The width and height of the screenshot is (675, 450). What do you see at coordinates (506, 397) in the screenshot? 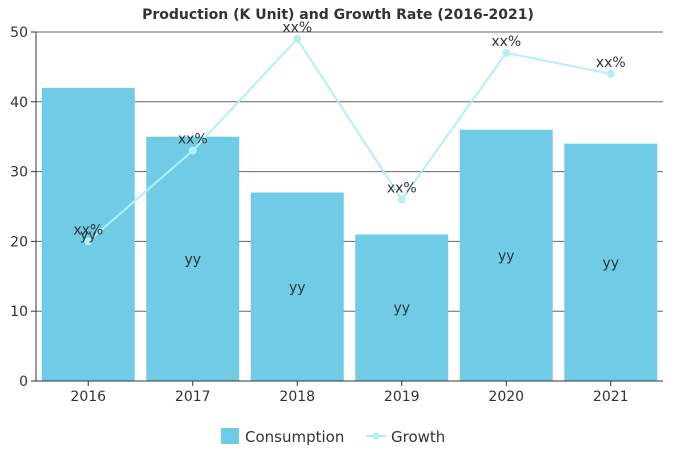
I see `x-tick-label: 2020` at bounding box center [506, 397].